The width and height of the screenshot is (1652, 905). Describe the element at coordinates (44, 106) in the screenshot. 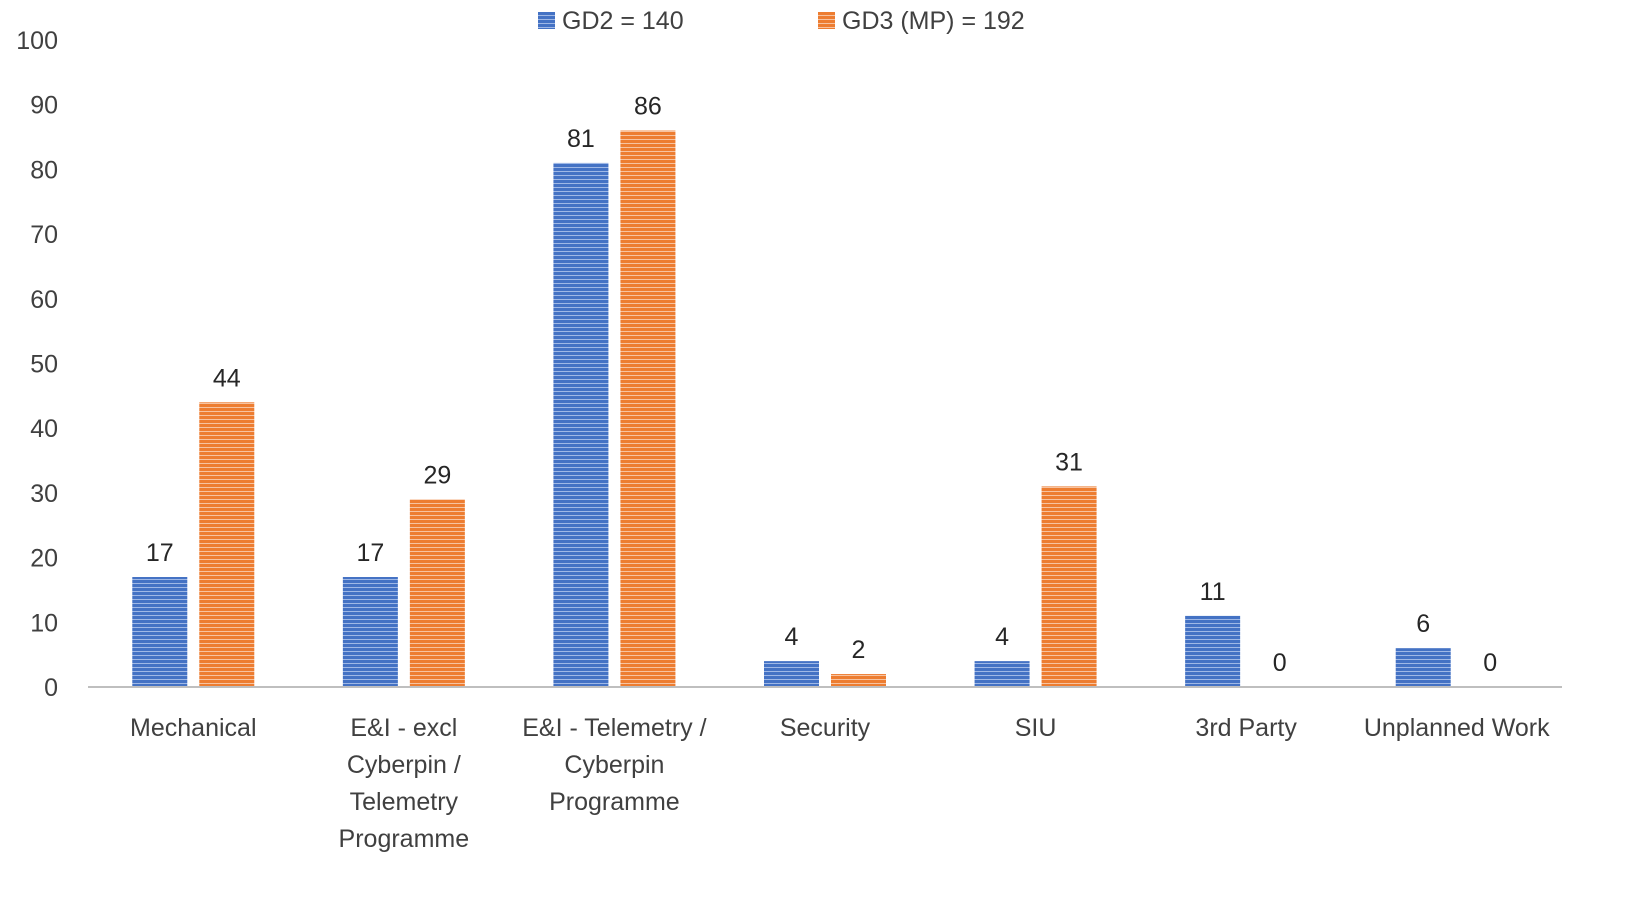

I see `y-tick-label: 90` at that location.